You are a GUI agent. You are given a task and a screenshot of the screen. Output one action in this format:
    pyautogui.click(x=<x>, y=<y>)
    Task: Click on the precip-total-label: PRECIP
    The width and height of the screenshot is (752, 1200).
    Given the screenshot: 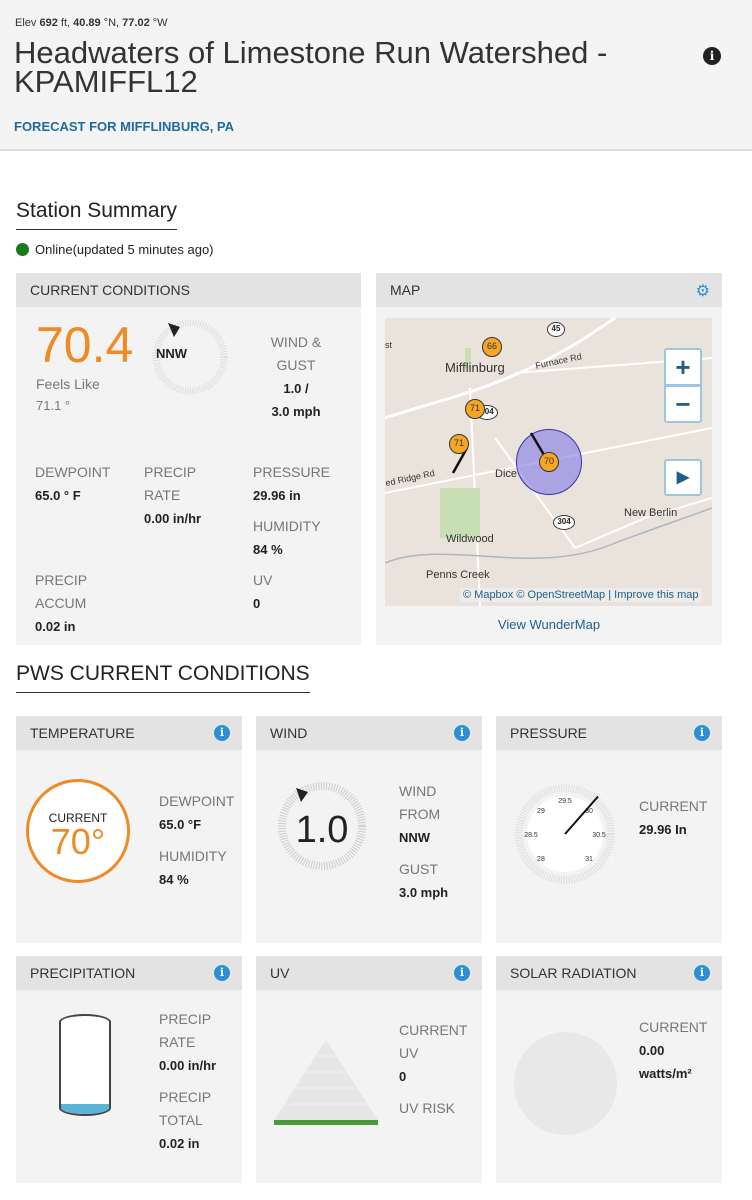 What is the action you would take?
    pyautogui.click(x=185, y=1097)
    